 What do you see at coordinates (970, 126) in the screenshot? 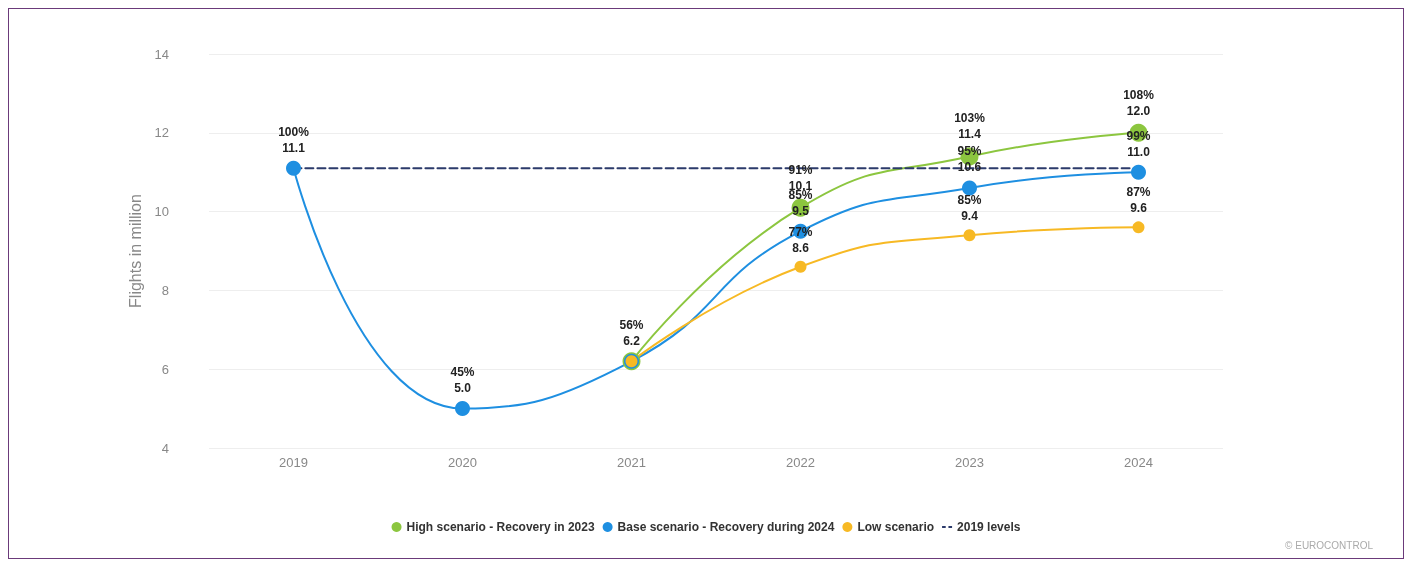
I see `data-label: 103% 11.4` at bounding box center [970, 126].